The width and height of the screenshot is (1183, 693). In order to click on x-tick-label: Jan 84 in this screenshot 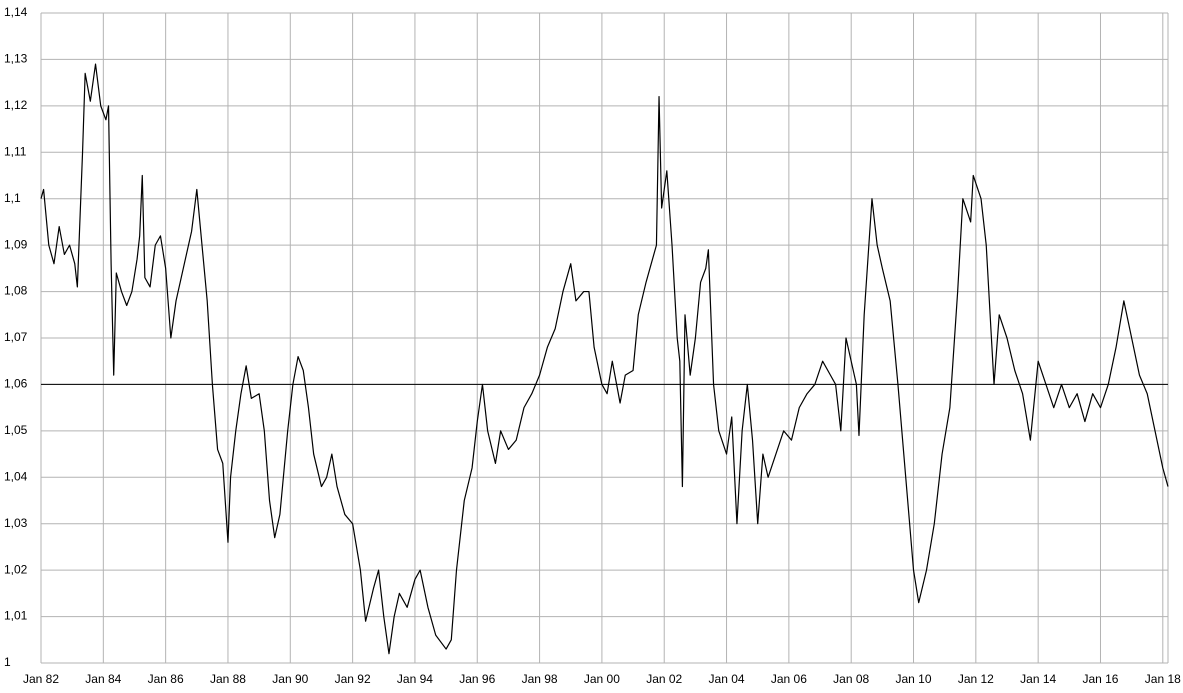, I will do `click(103, 679)`.